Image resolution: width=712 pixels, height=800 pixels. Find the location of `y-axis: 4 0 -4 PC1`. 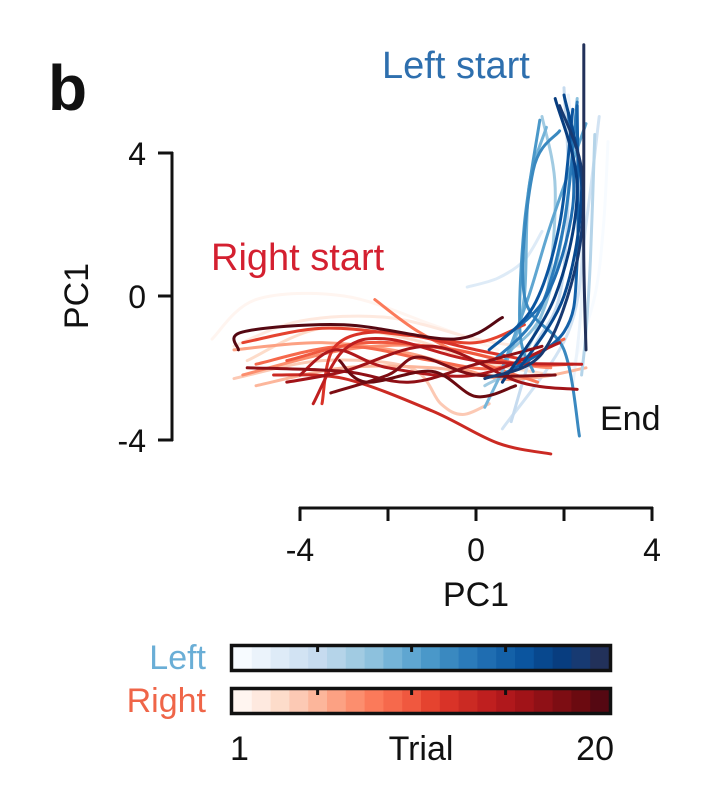

y-axis: 4 0 -4 PC1 is located at coordinates (116, 297).